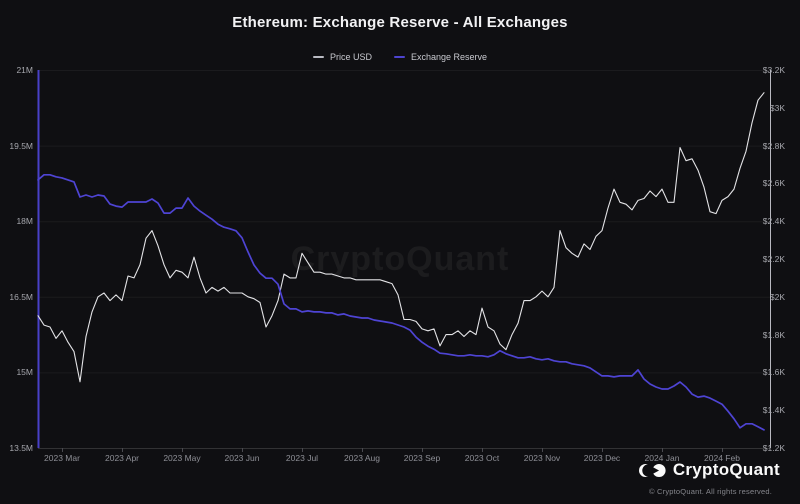  What do you see at coordinates (449, 57) in the screenshot?
I see `legend-label: Exchange Reserve` at bounding box center [449, 57].